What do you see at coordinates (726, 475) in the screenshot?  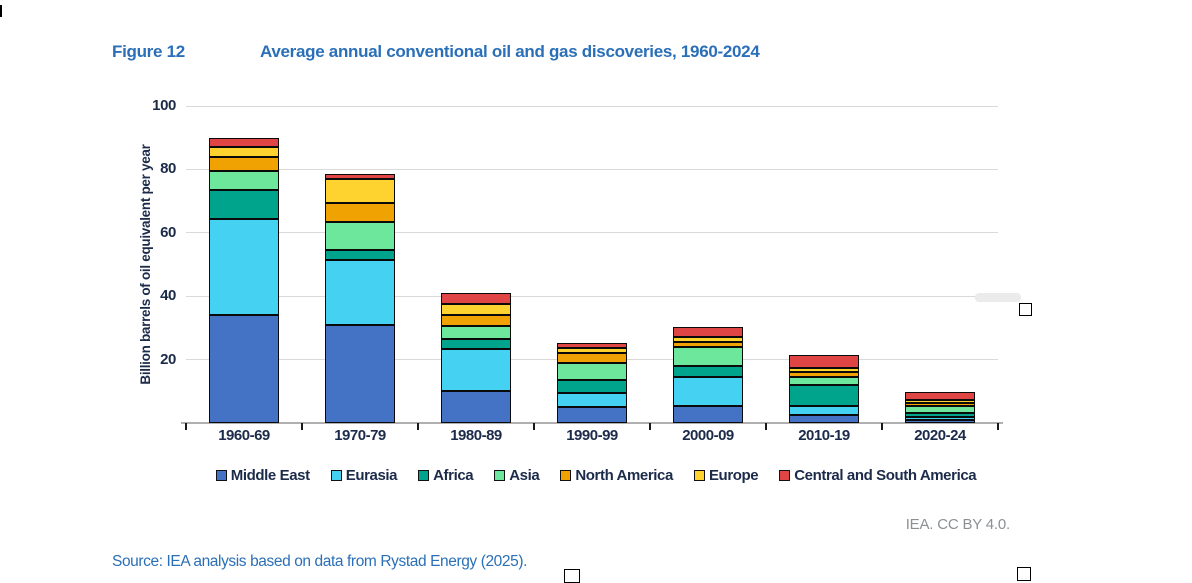 I see `legend-item-europe: Europe` at bounding box center [726, 475].